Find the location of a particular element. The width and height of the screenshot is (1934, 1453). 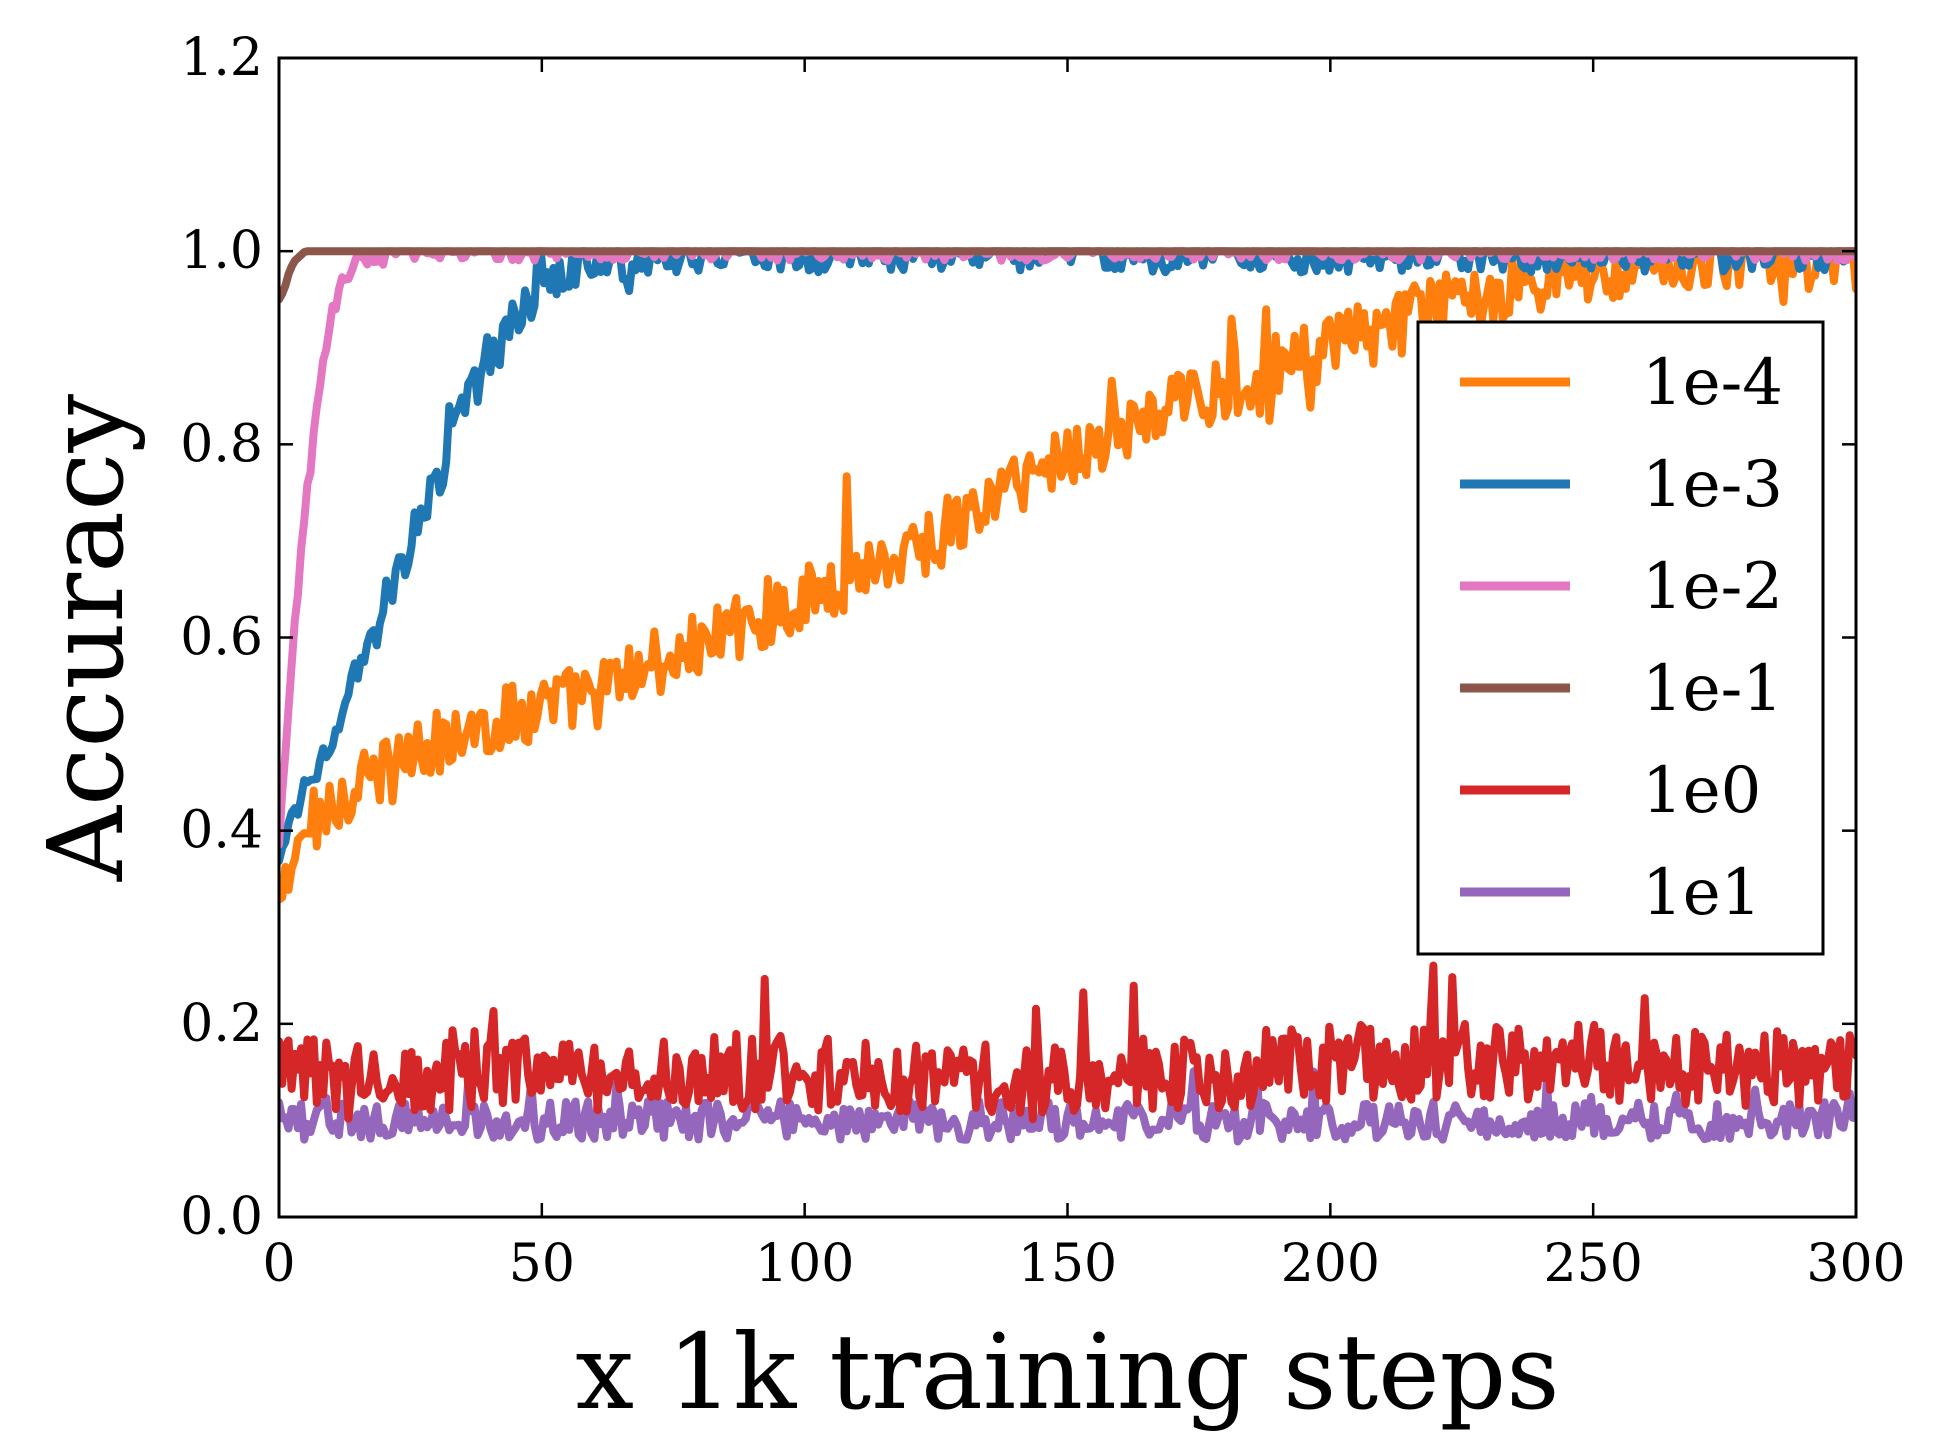

legend: 1e-4 1e-3 1e-2 1e-1 1e0 1e1 is located at coordinates (1620, 638).